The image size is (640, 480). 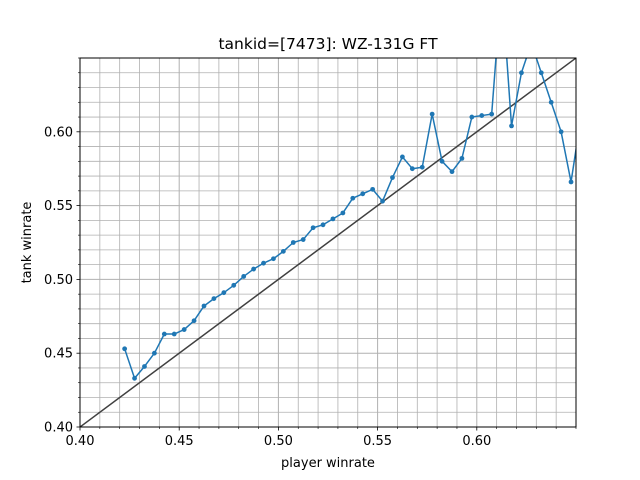 What do you see at coordinates (58, 428) in the screenshot?
I see `y-tick-label: 0.40` at bounding box center [58, 428].